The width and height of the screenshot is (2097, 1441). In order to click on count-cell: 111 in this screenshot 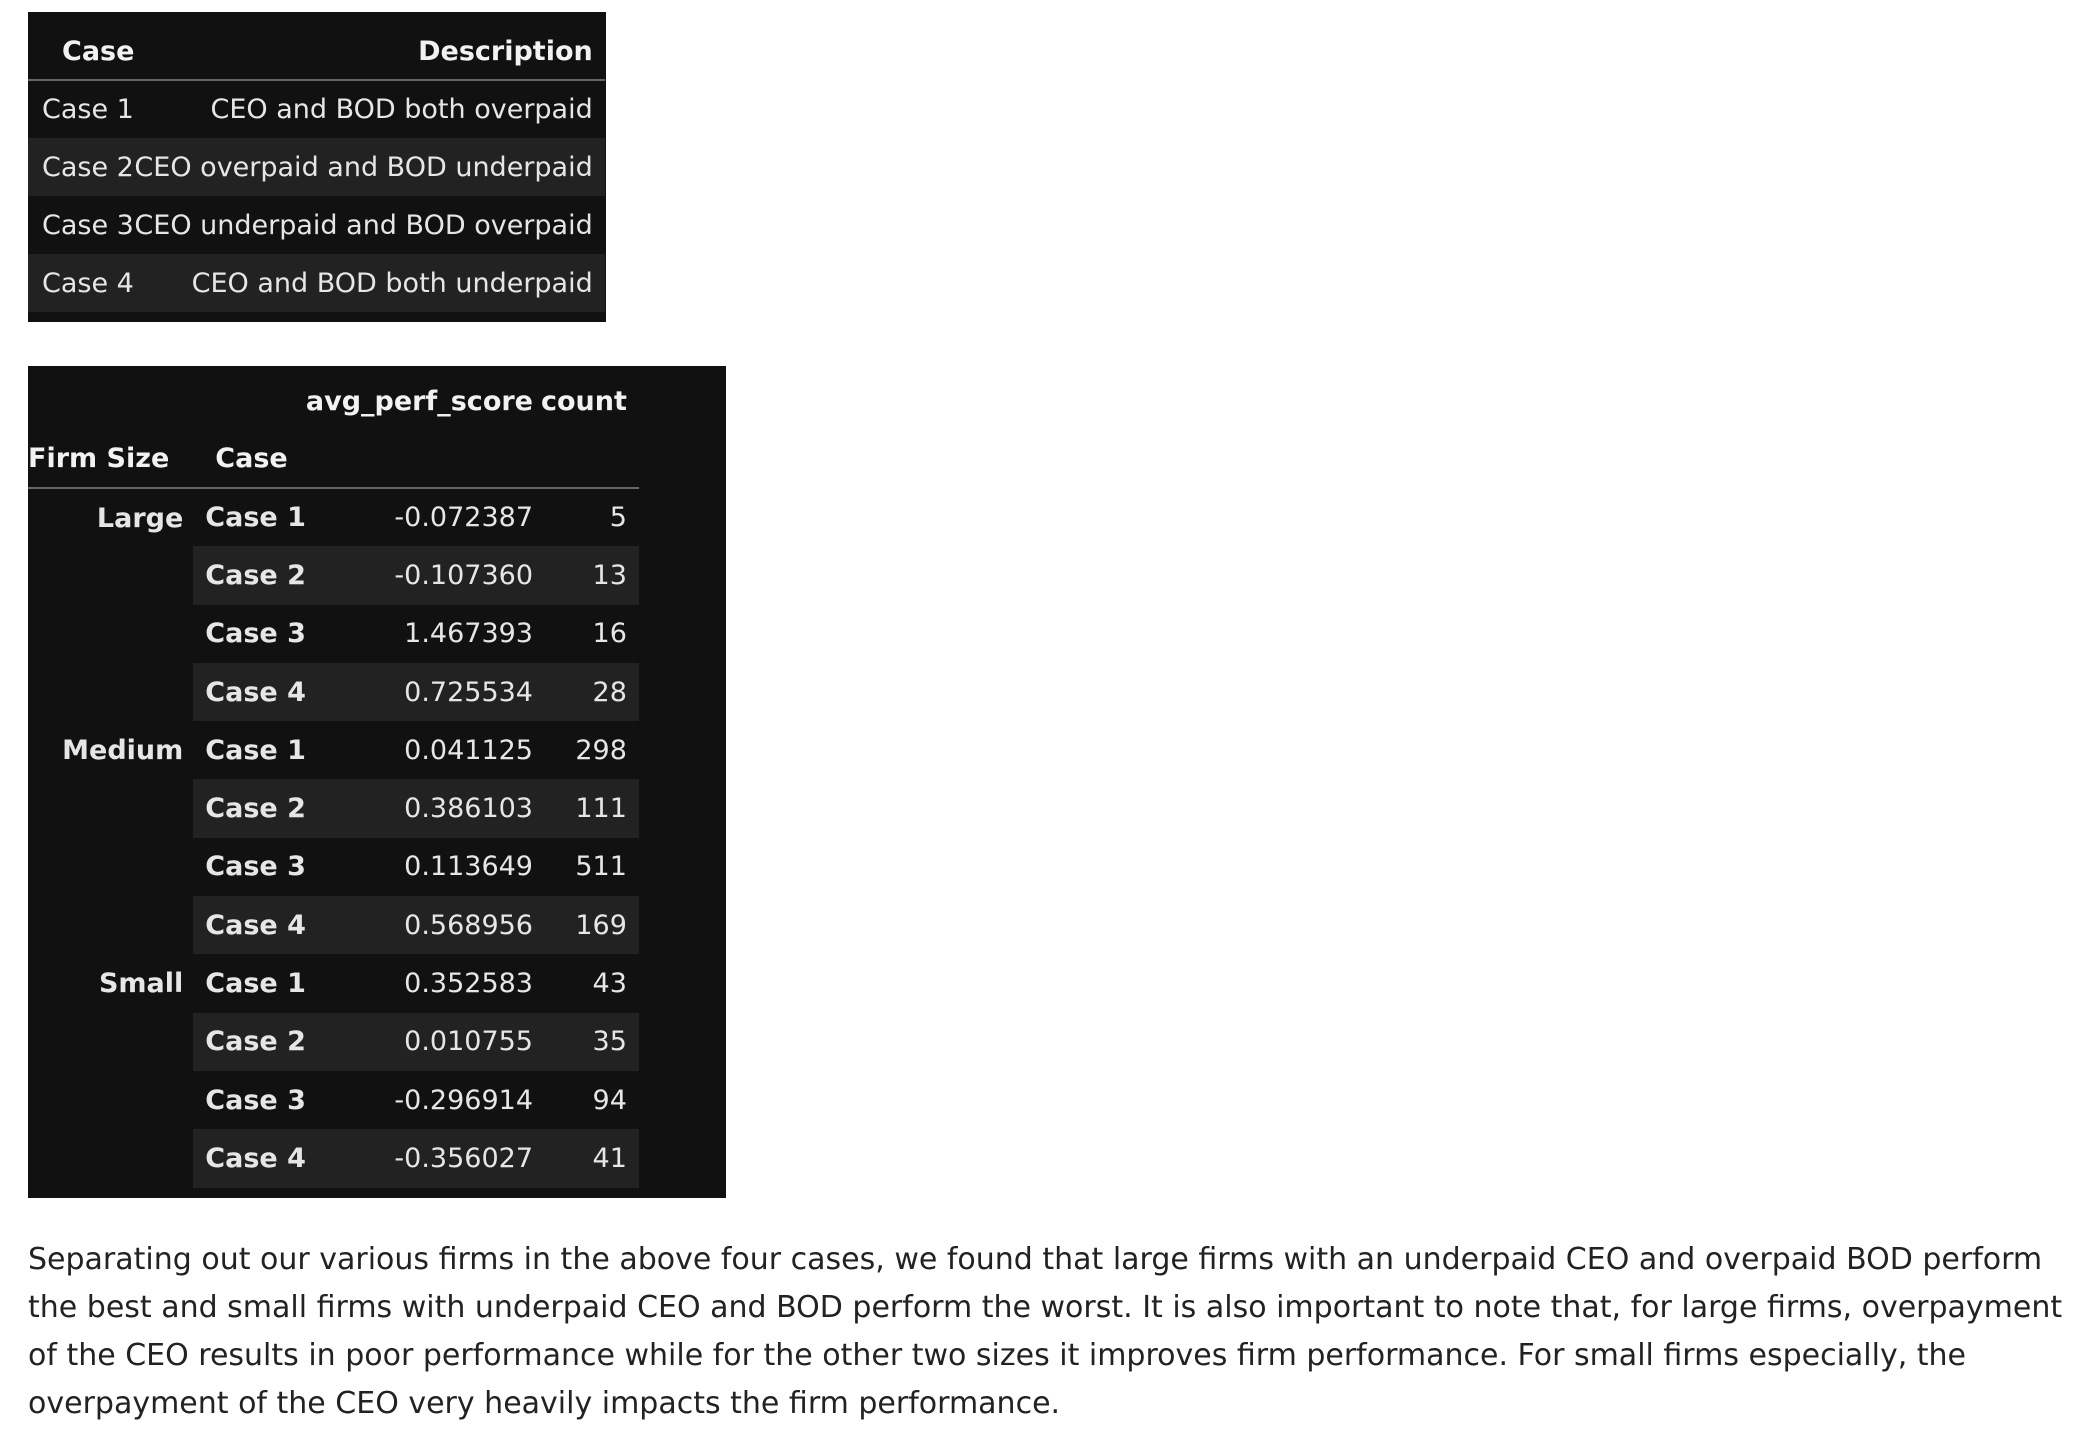, I will do `click(590, 808)`.